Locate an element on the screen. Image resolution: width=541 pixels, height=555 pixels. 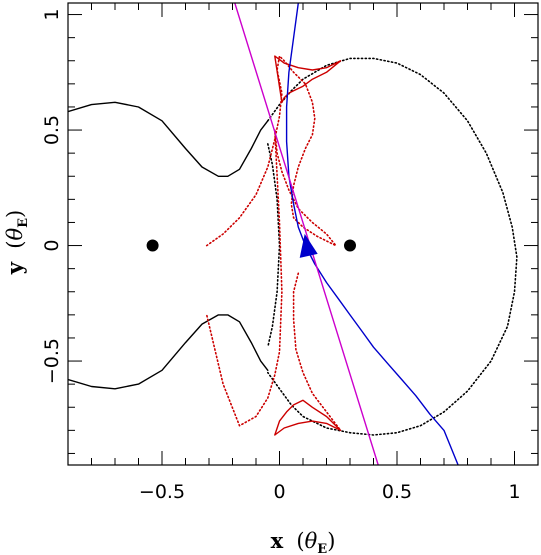
y-tick-label: 0.5 is located at coordinates (52, 130).